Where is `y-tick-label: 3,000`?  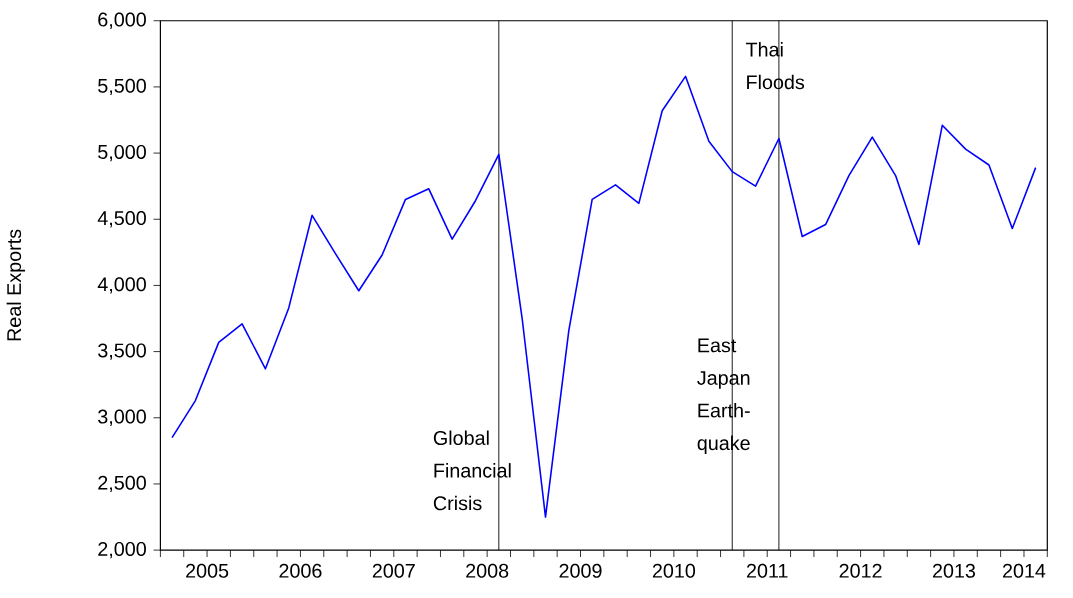 y-tick-label: 3,000 is located at coordinates (122, 418).